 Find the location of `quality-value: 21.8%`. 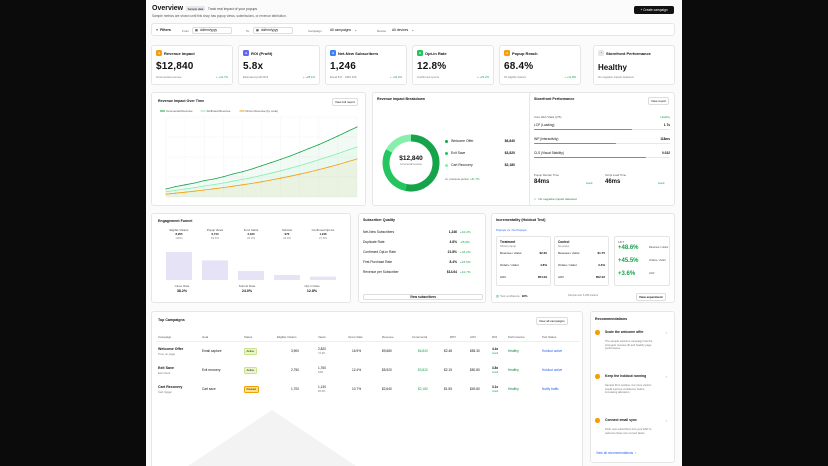

quality-value: 21.8% is located at coordinates (452, 252).